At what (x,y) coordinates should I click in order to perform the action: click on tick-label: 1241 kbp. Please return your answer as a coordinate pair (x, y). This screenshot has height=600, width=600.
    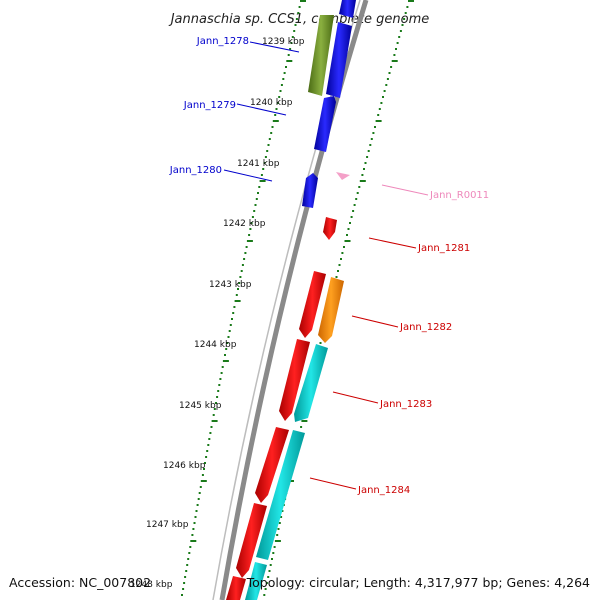
    Looking at the image, I should click on (258, 164).